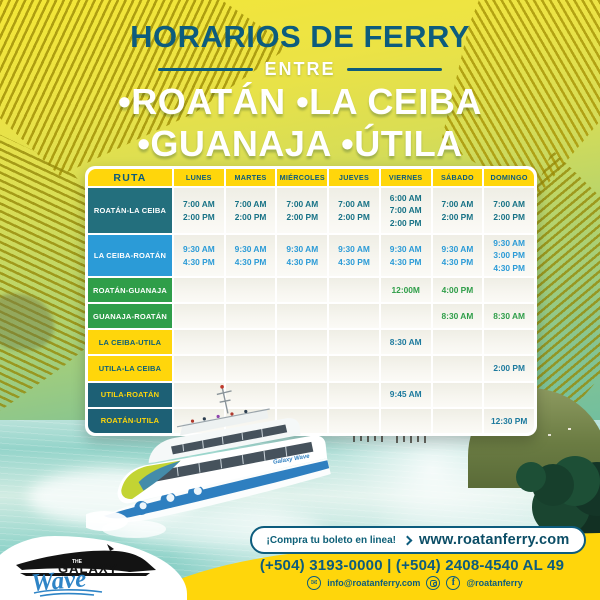 Image resolution: width=600 pixels, height=600 pixels. I want to click on time-cell: 9:45 AM, so click(405, 394).